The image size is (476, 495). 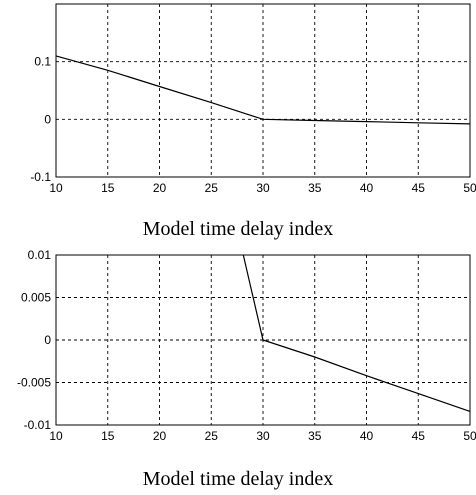 I want to click on series-line, so click(x=263, y=90).